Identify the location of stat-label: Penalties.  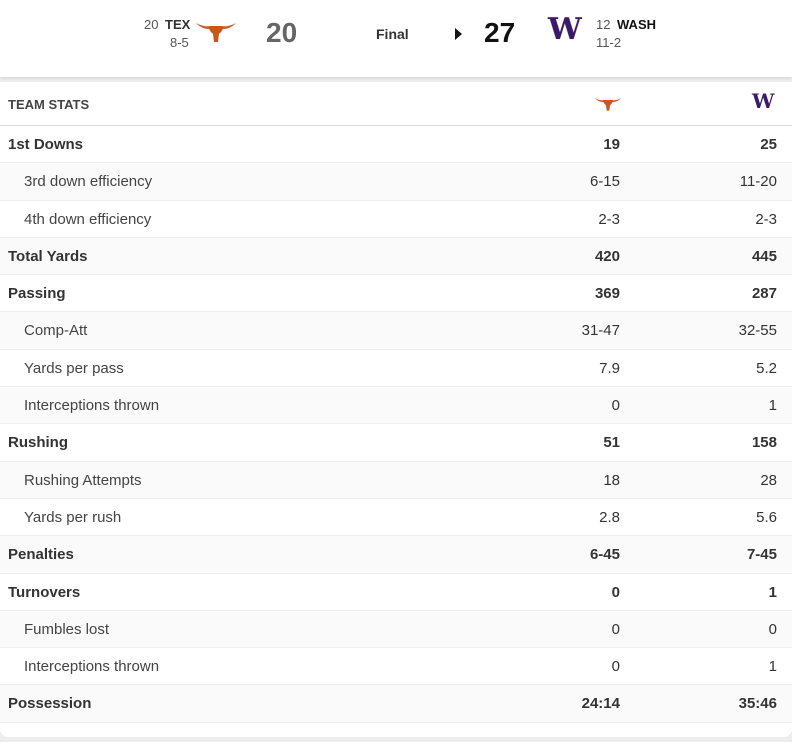
(41, 555).